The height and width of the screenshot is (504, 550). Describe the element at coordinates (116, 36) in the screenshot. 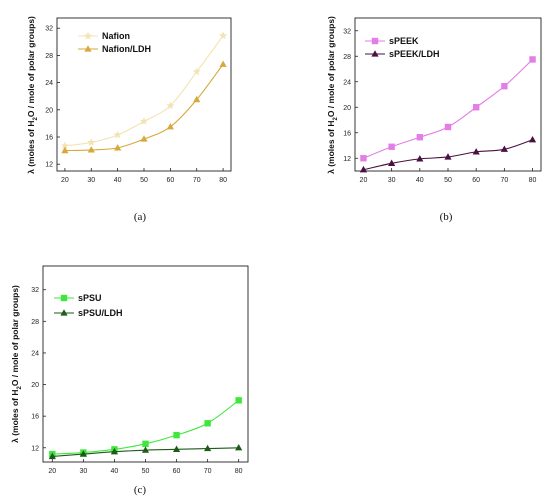

I see `legend-label: Nafion` at that location.